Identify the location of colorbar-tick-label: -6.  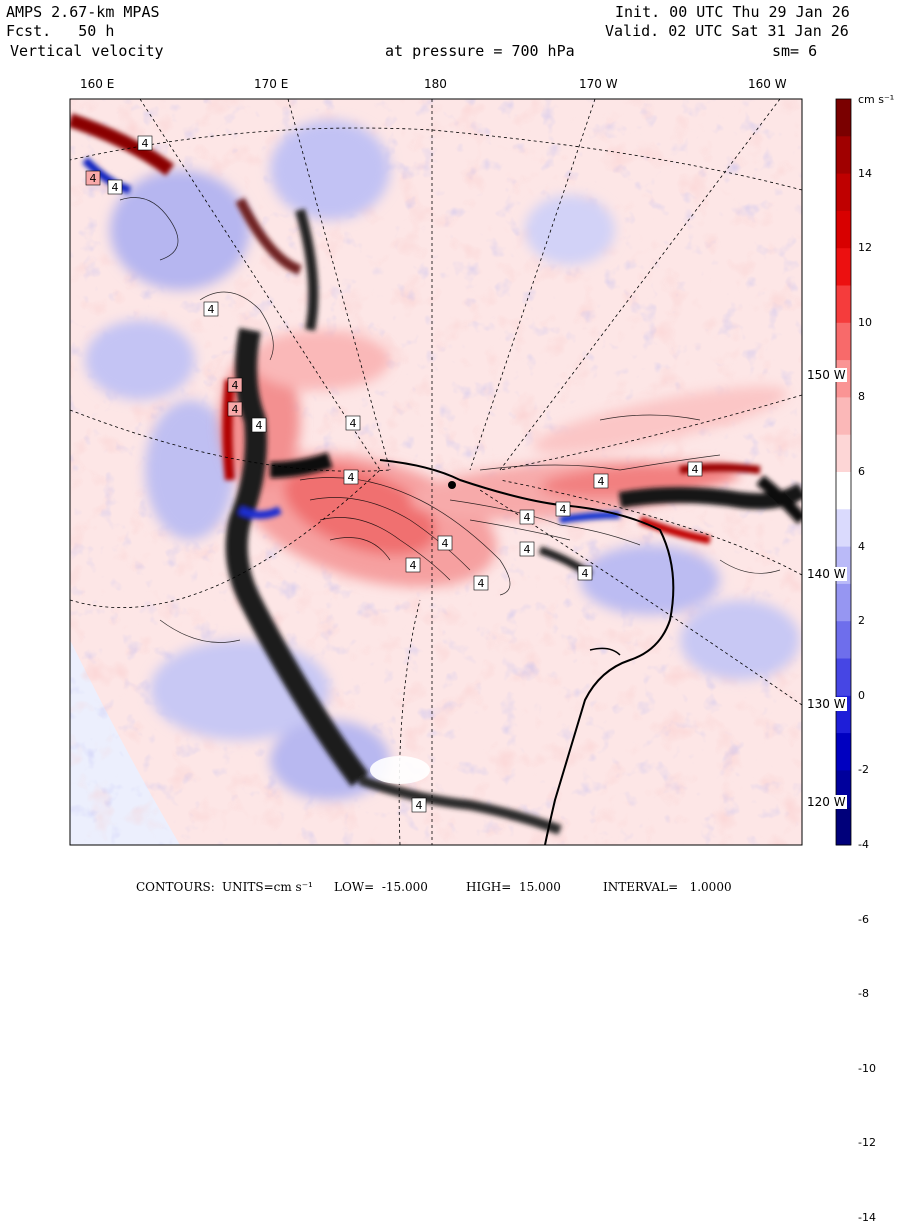
(863, 919).